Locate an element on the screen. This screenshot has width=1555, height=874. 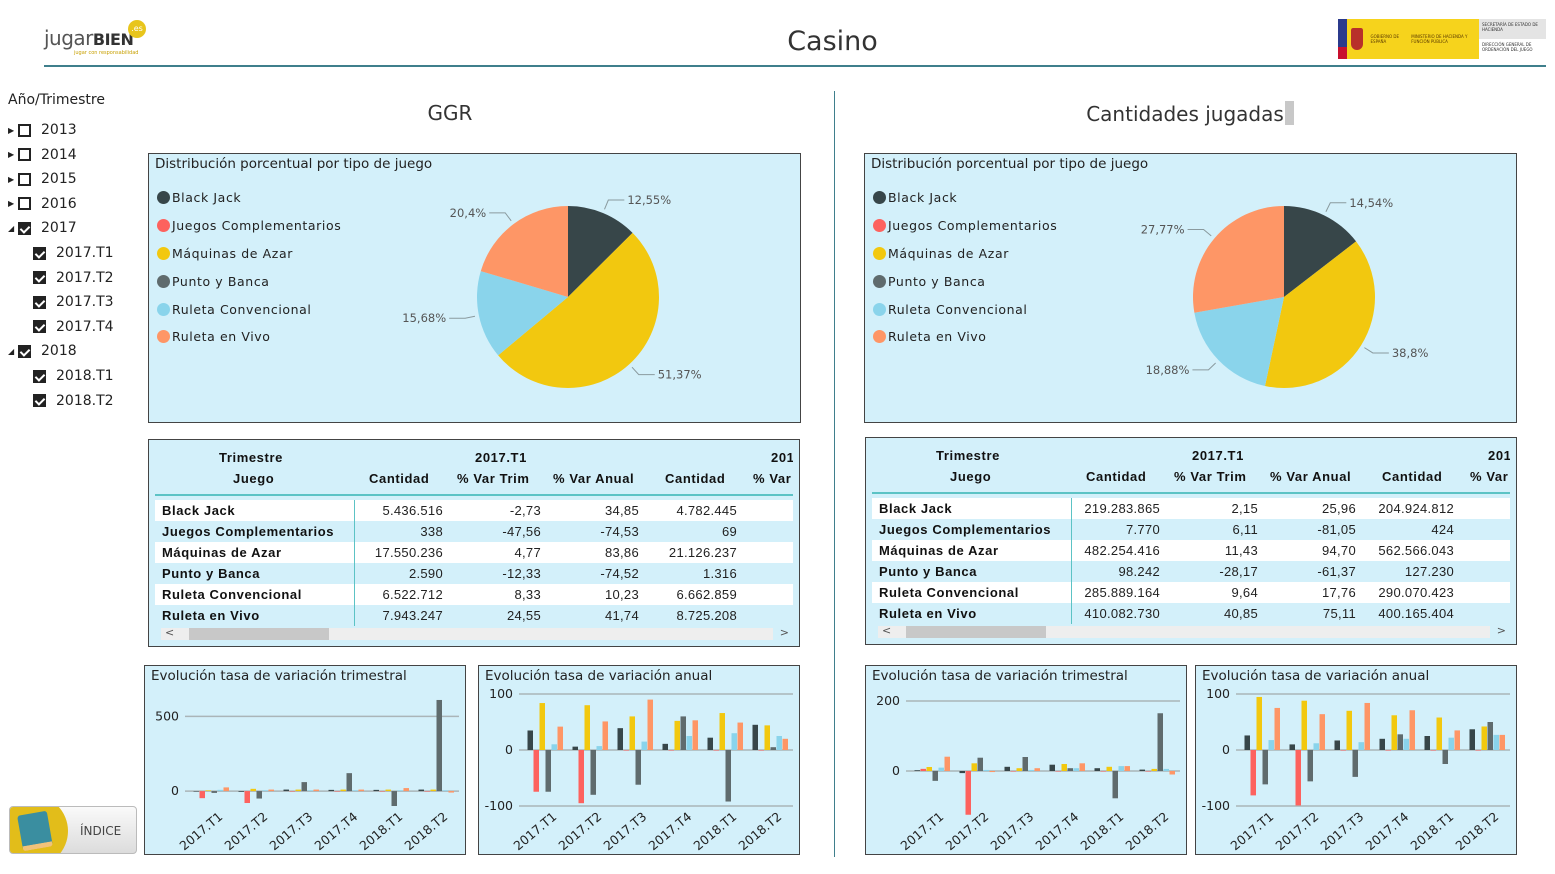
legend-item: Ruleta Convencional is located at coordinates (249, 309).